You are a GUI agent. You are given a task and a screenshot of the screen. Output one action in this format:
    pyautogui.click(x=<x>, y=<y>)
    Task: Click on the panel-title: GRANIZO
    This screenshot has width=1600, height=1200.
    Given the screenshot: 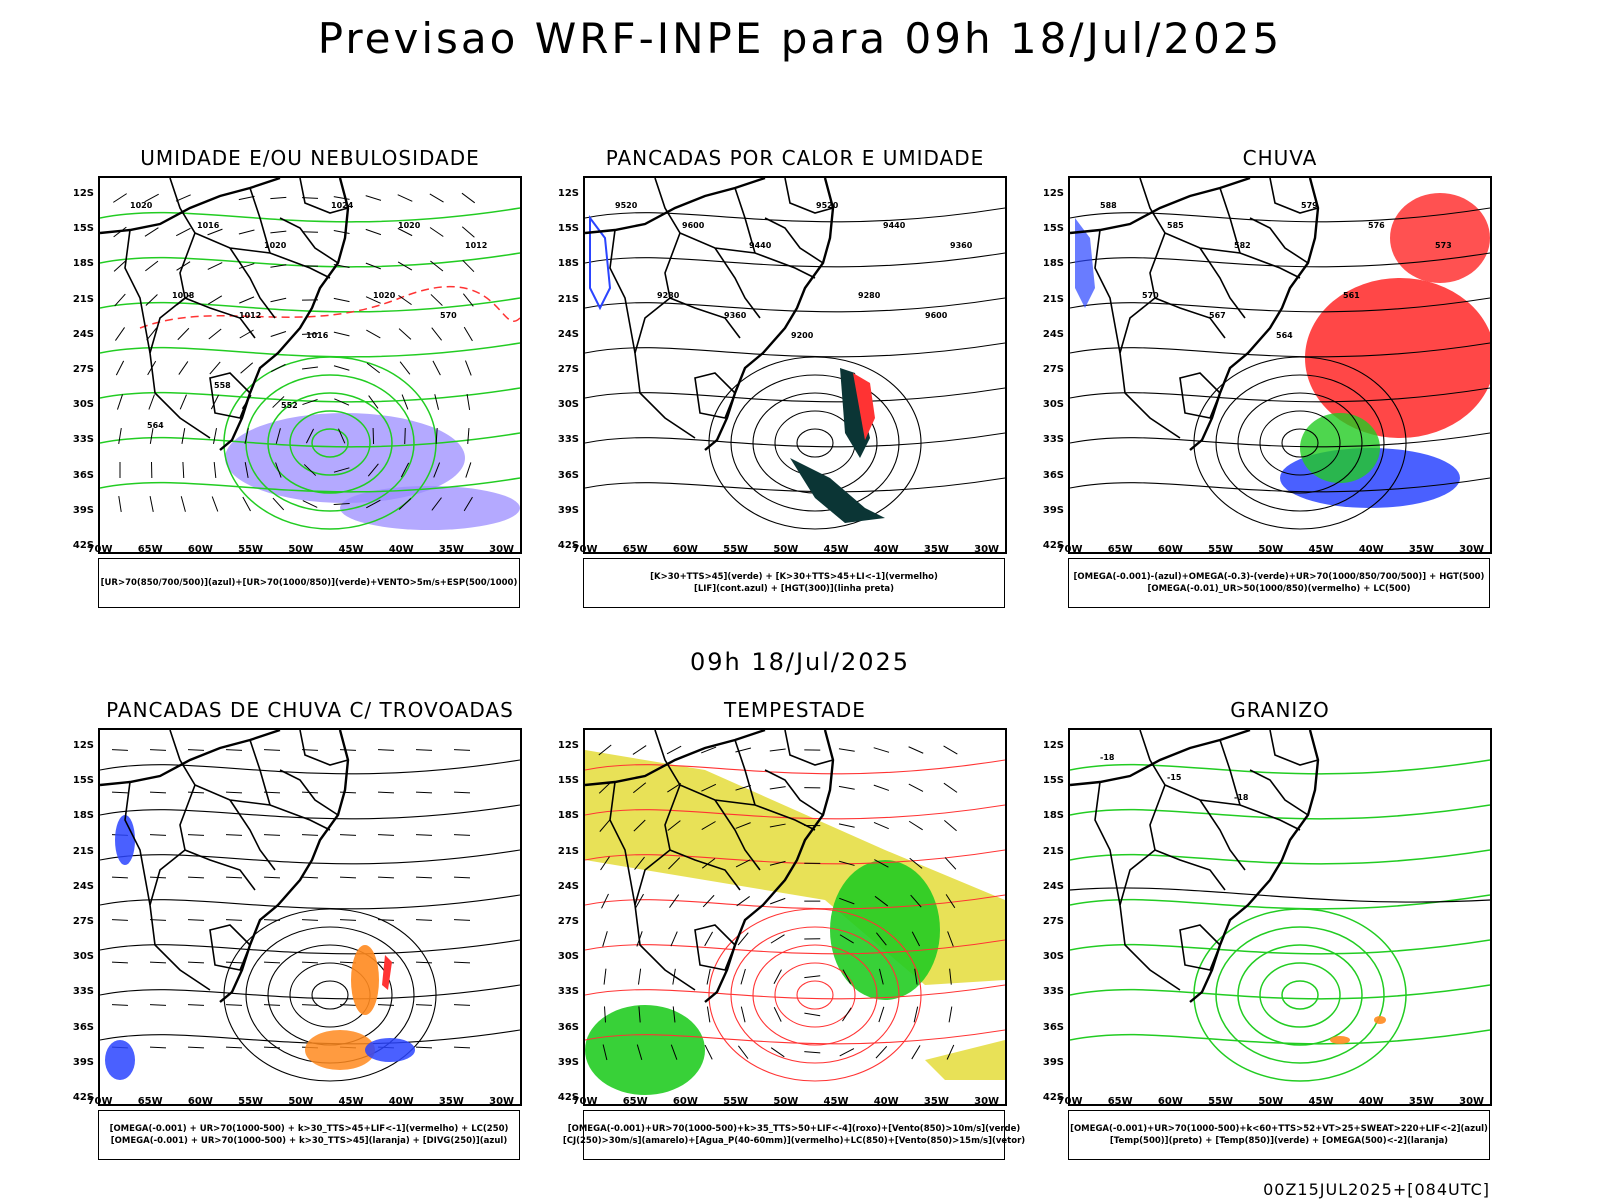 What is the action you would take?
    pyautogui.click(x=1280, y=710)
    